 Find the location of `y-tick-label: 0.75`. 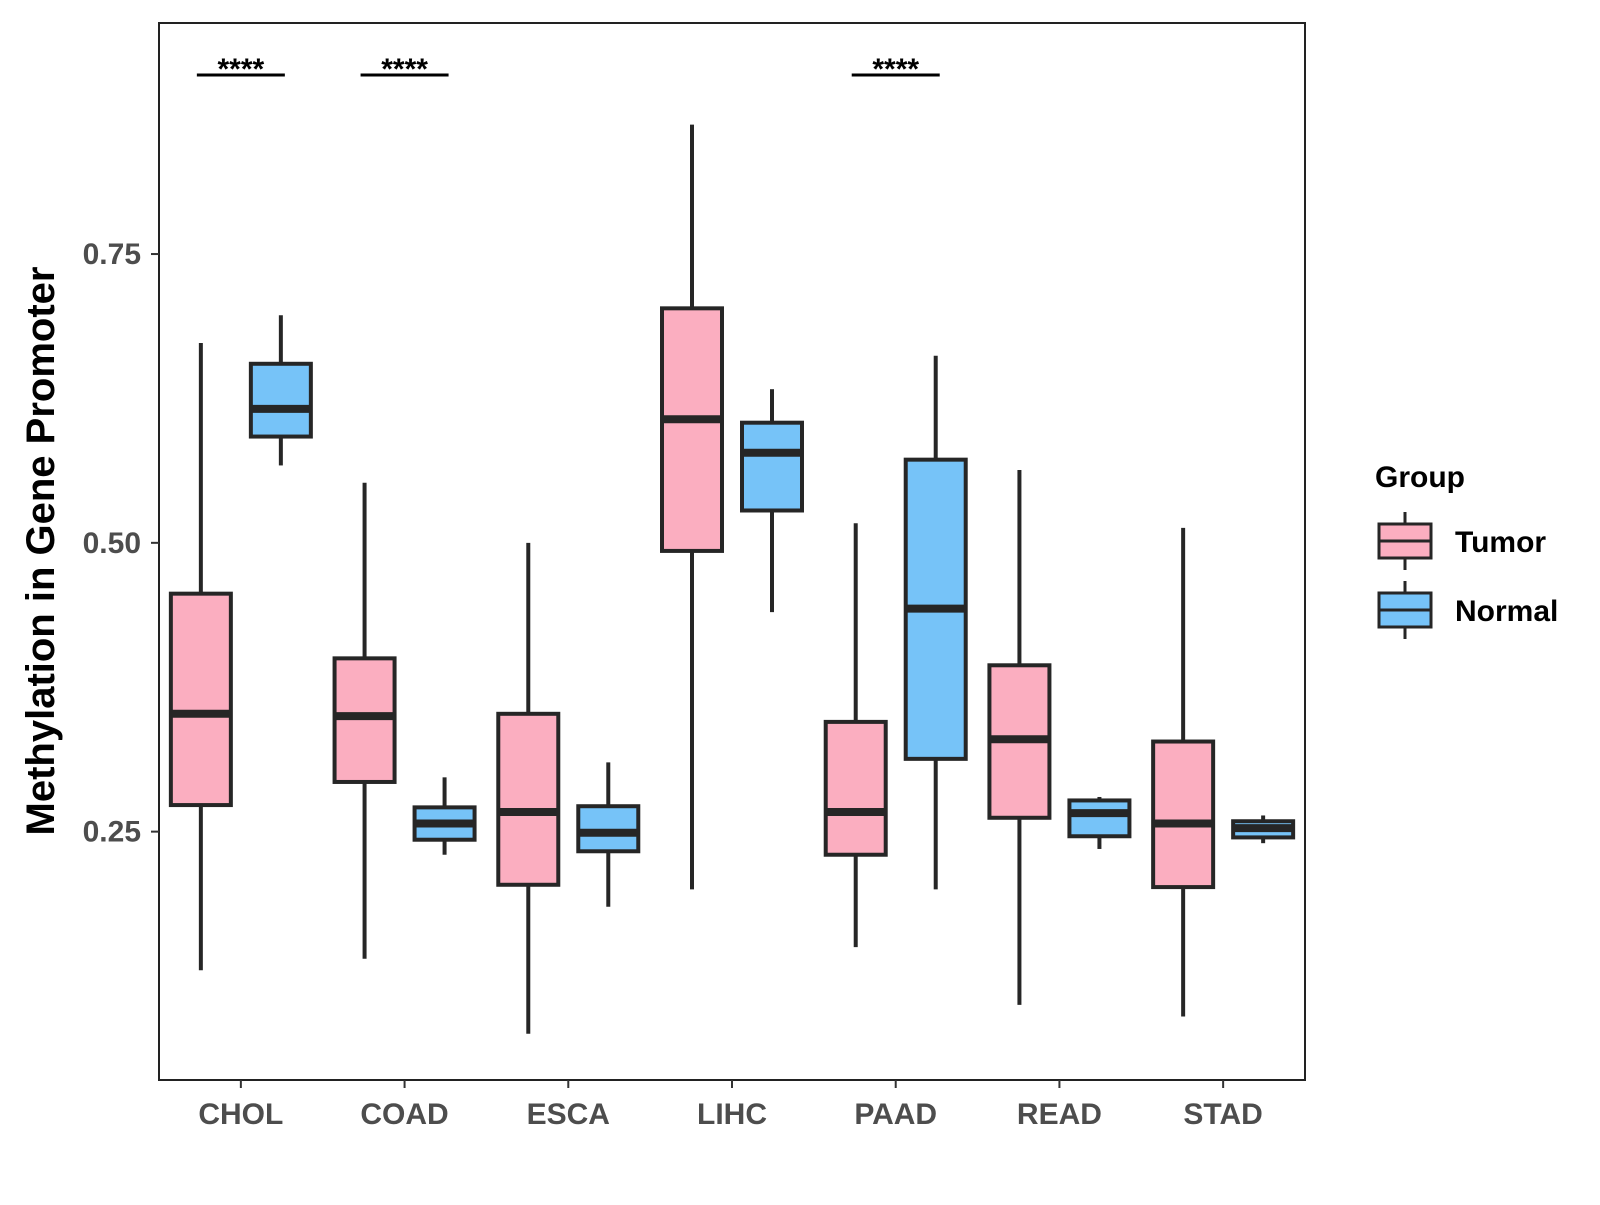

y-tick-label: 0.75 is located at coordinates (112, 254).